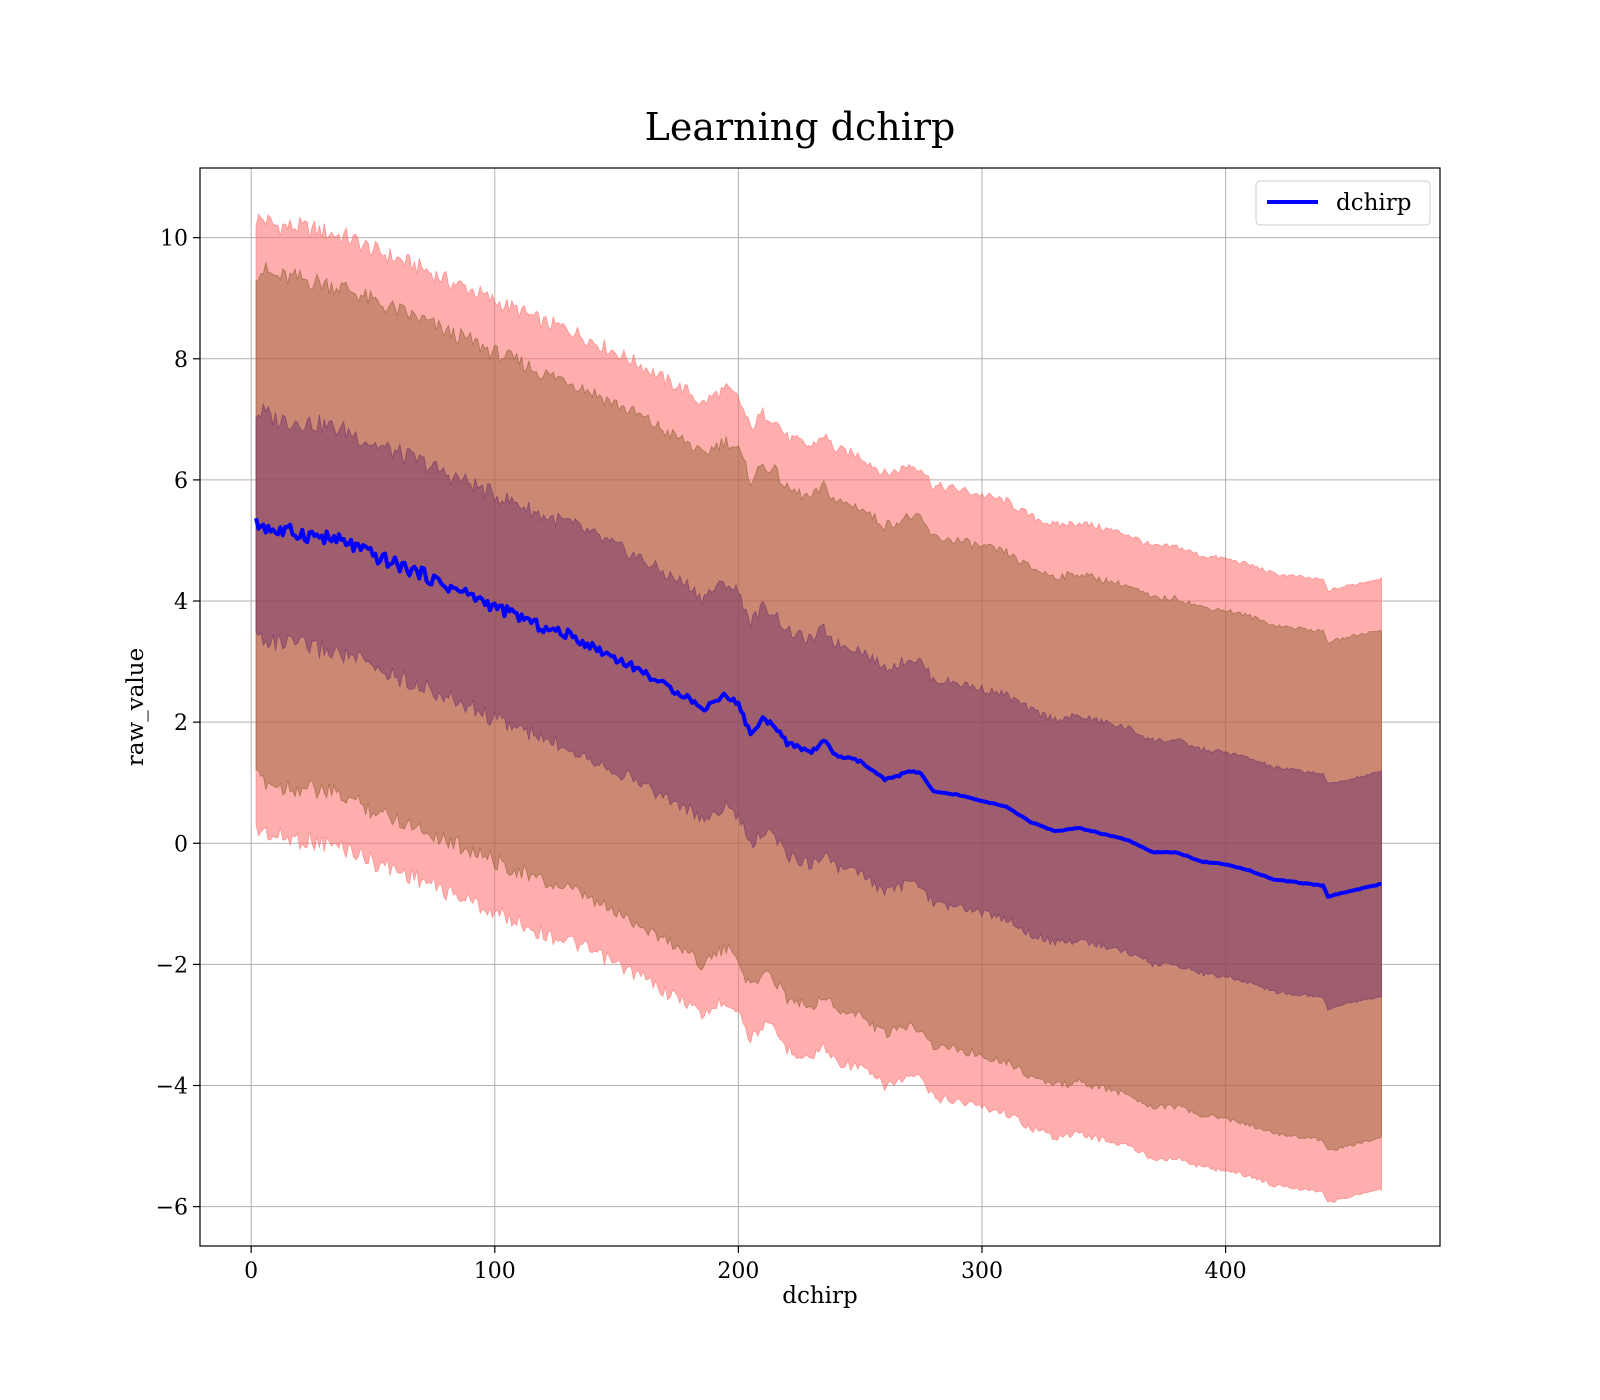 Image resolution: width=1600 pixels, height=1400 pixels. Describe the element at coordinates (982, 1271) in the screenshot. I see `x-tick-label: 300` at that location.